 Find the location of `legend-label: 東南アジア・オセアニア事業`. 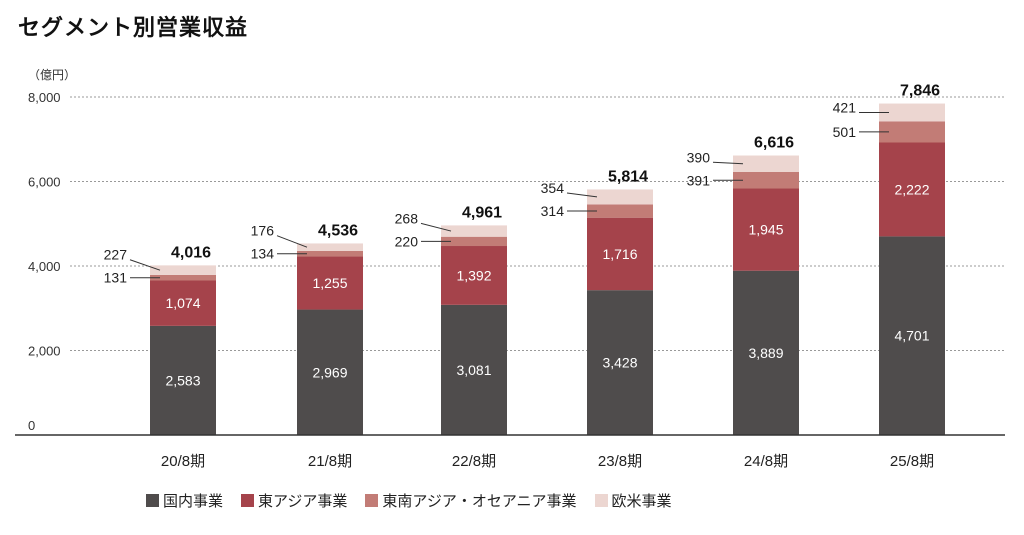

legend-label: 東南アジア・オセアニア事業 is located at coordinates (479, 501).